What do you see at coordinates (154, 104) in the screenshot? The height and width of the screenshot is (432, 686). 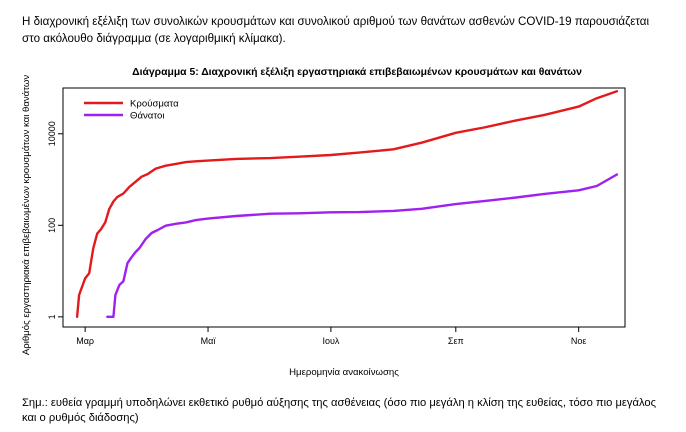 I see `legend-label: Κρούσματα` at bounding box center [154, 104].